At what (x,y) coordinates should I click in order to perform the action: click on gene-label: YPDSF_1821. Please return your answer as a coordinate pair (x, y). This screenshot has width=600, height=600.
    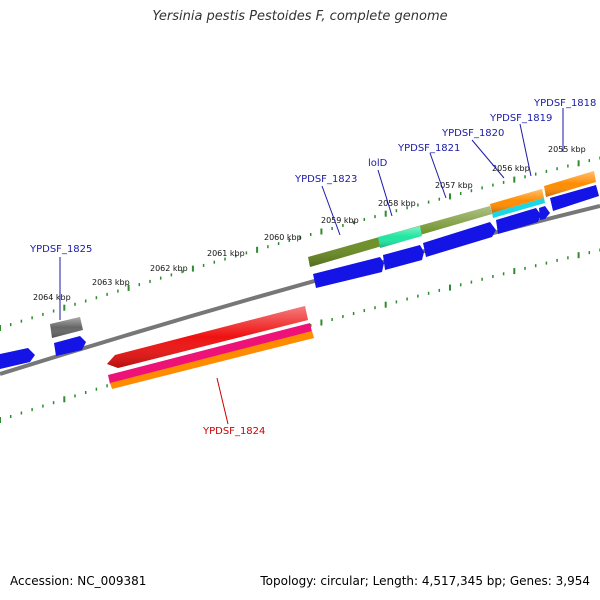
    Looking at the image, I should click on (428, 148).